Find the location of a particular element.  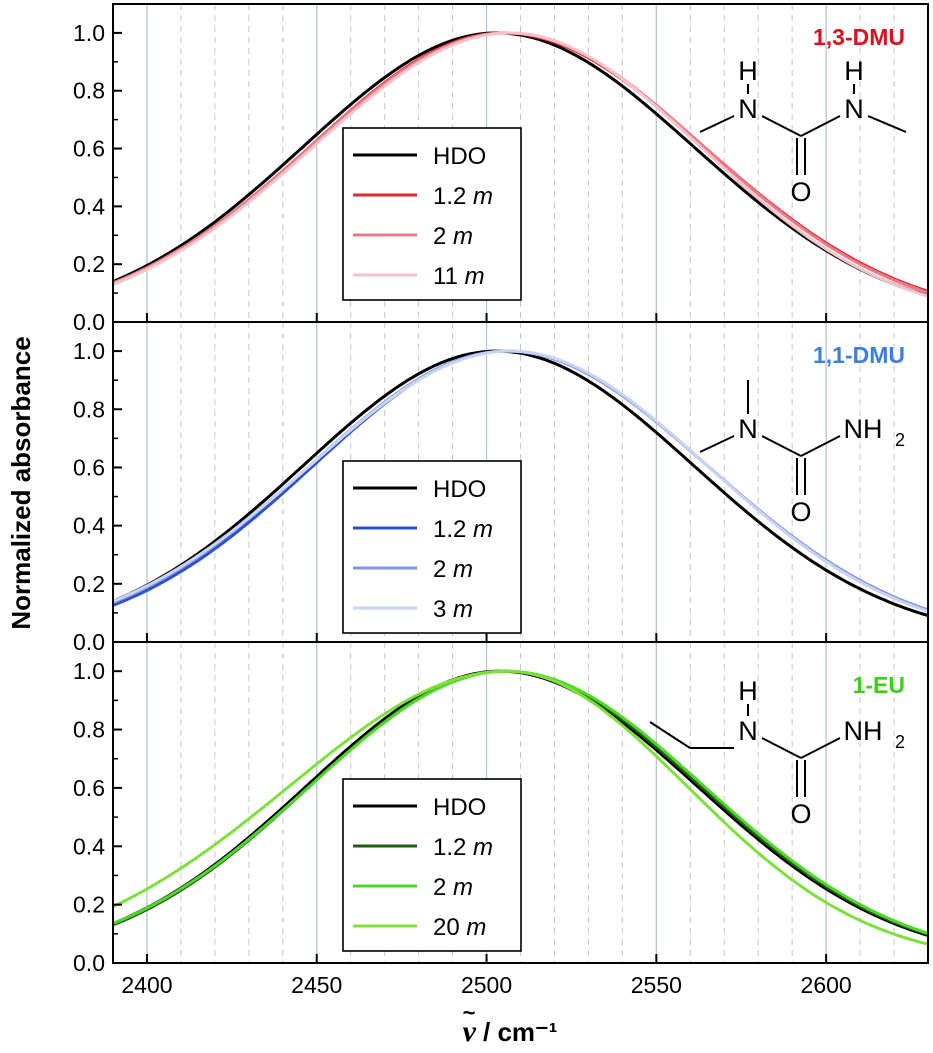

x-axis-symbol: ν is located at coordinates (470, 1031).